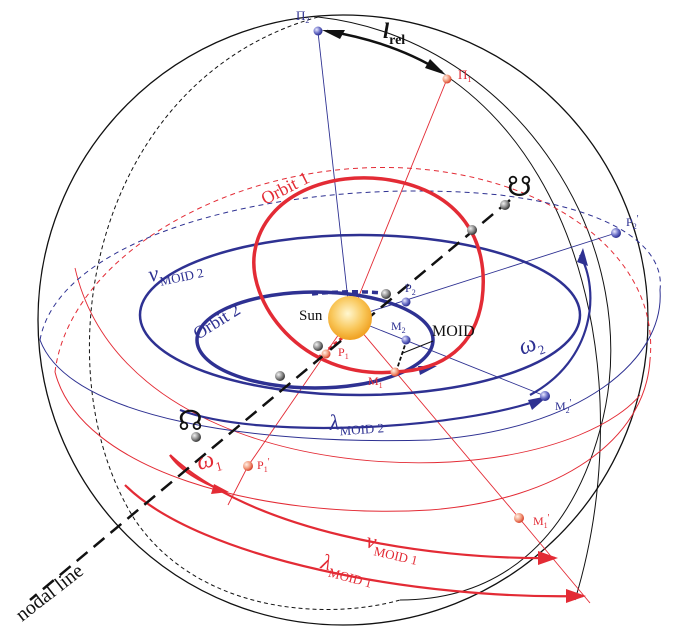  I want to click on lambda-moid1-arrowhead, so click(576, 596).